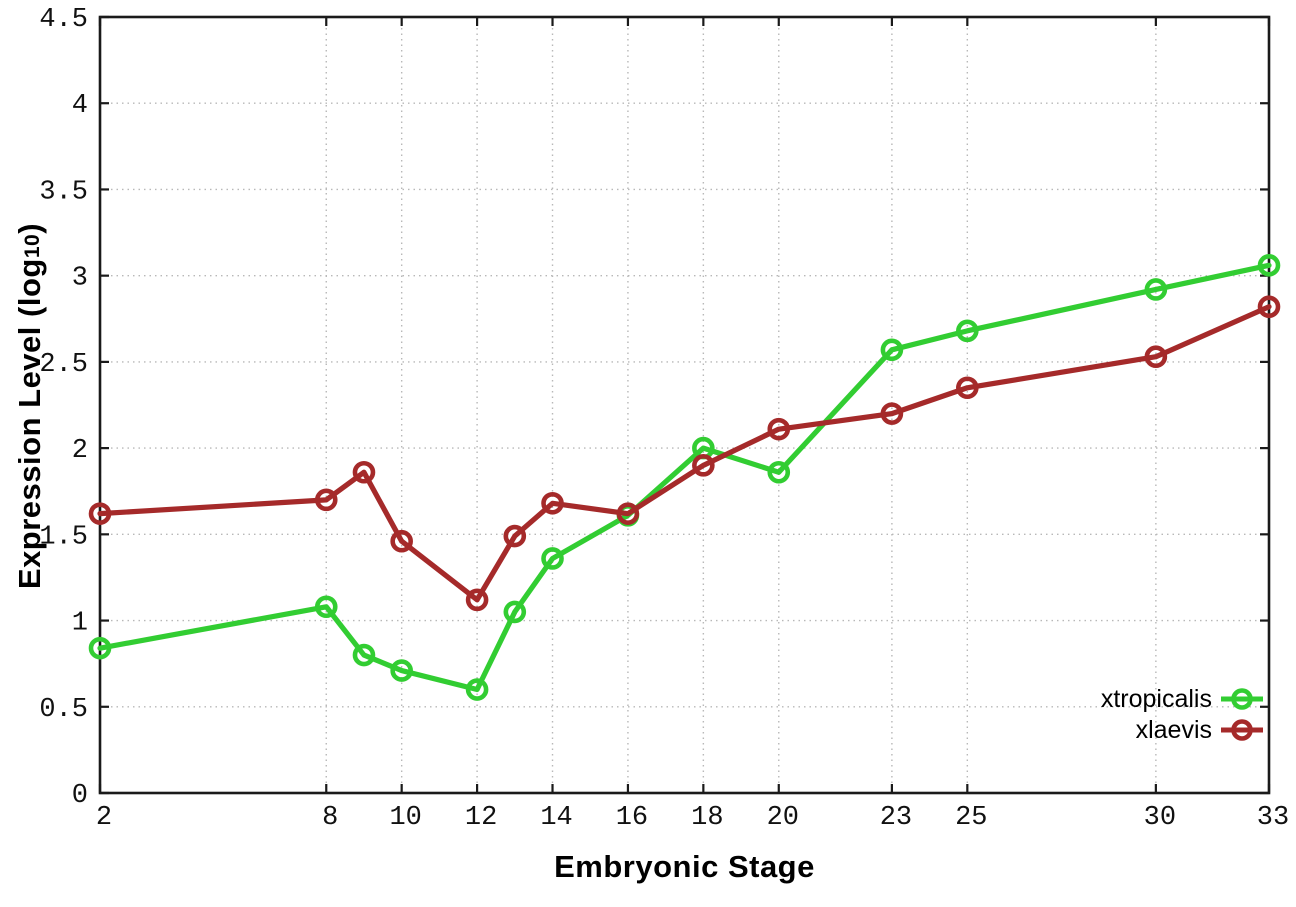 This screenshot has height=907, width=1296. I want to click on x-axis-title: Embryonic Stage, so click(684, 866).